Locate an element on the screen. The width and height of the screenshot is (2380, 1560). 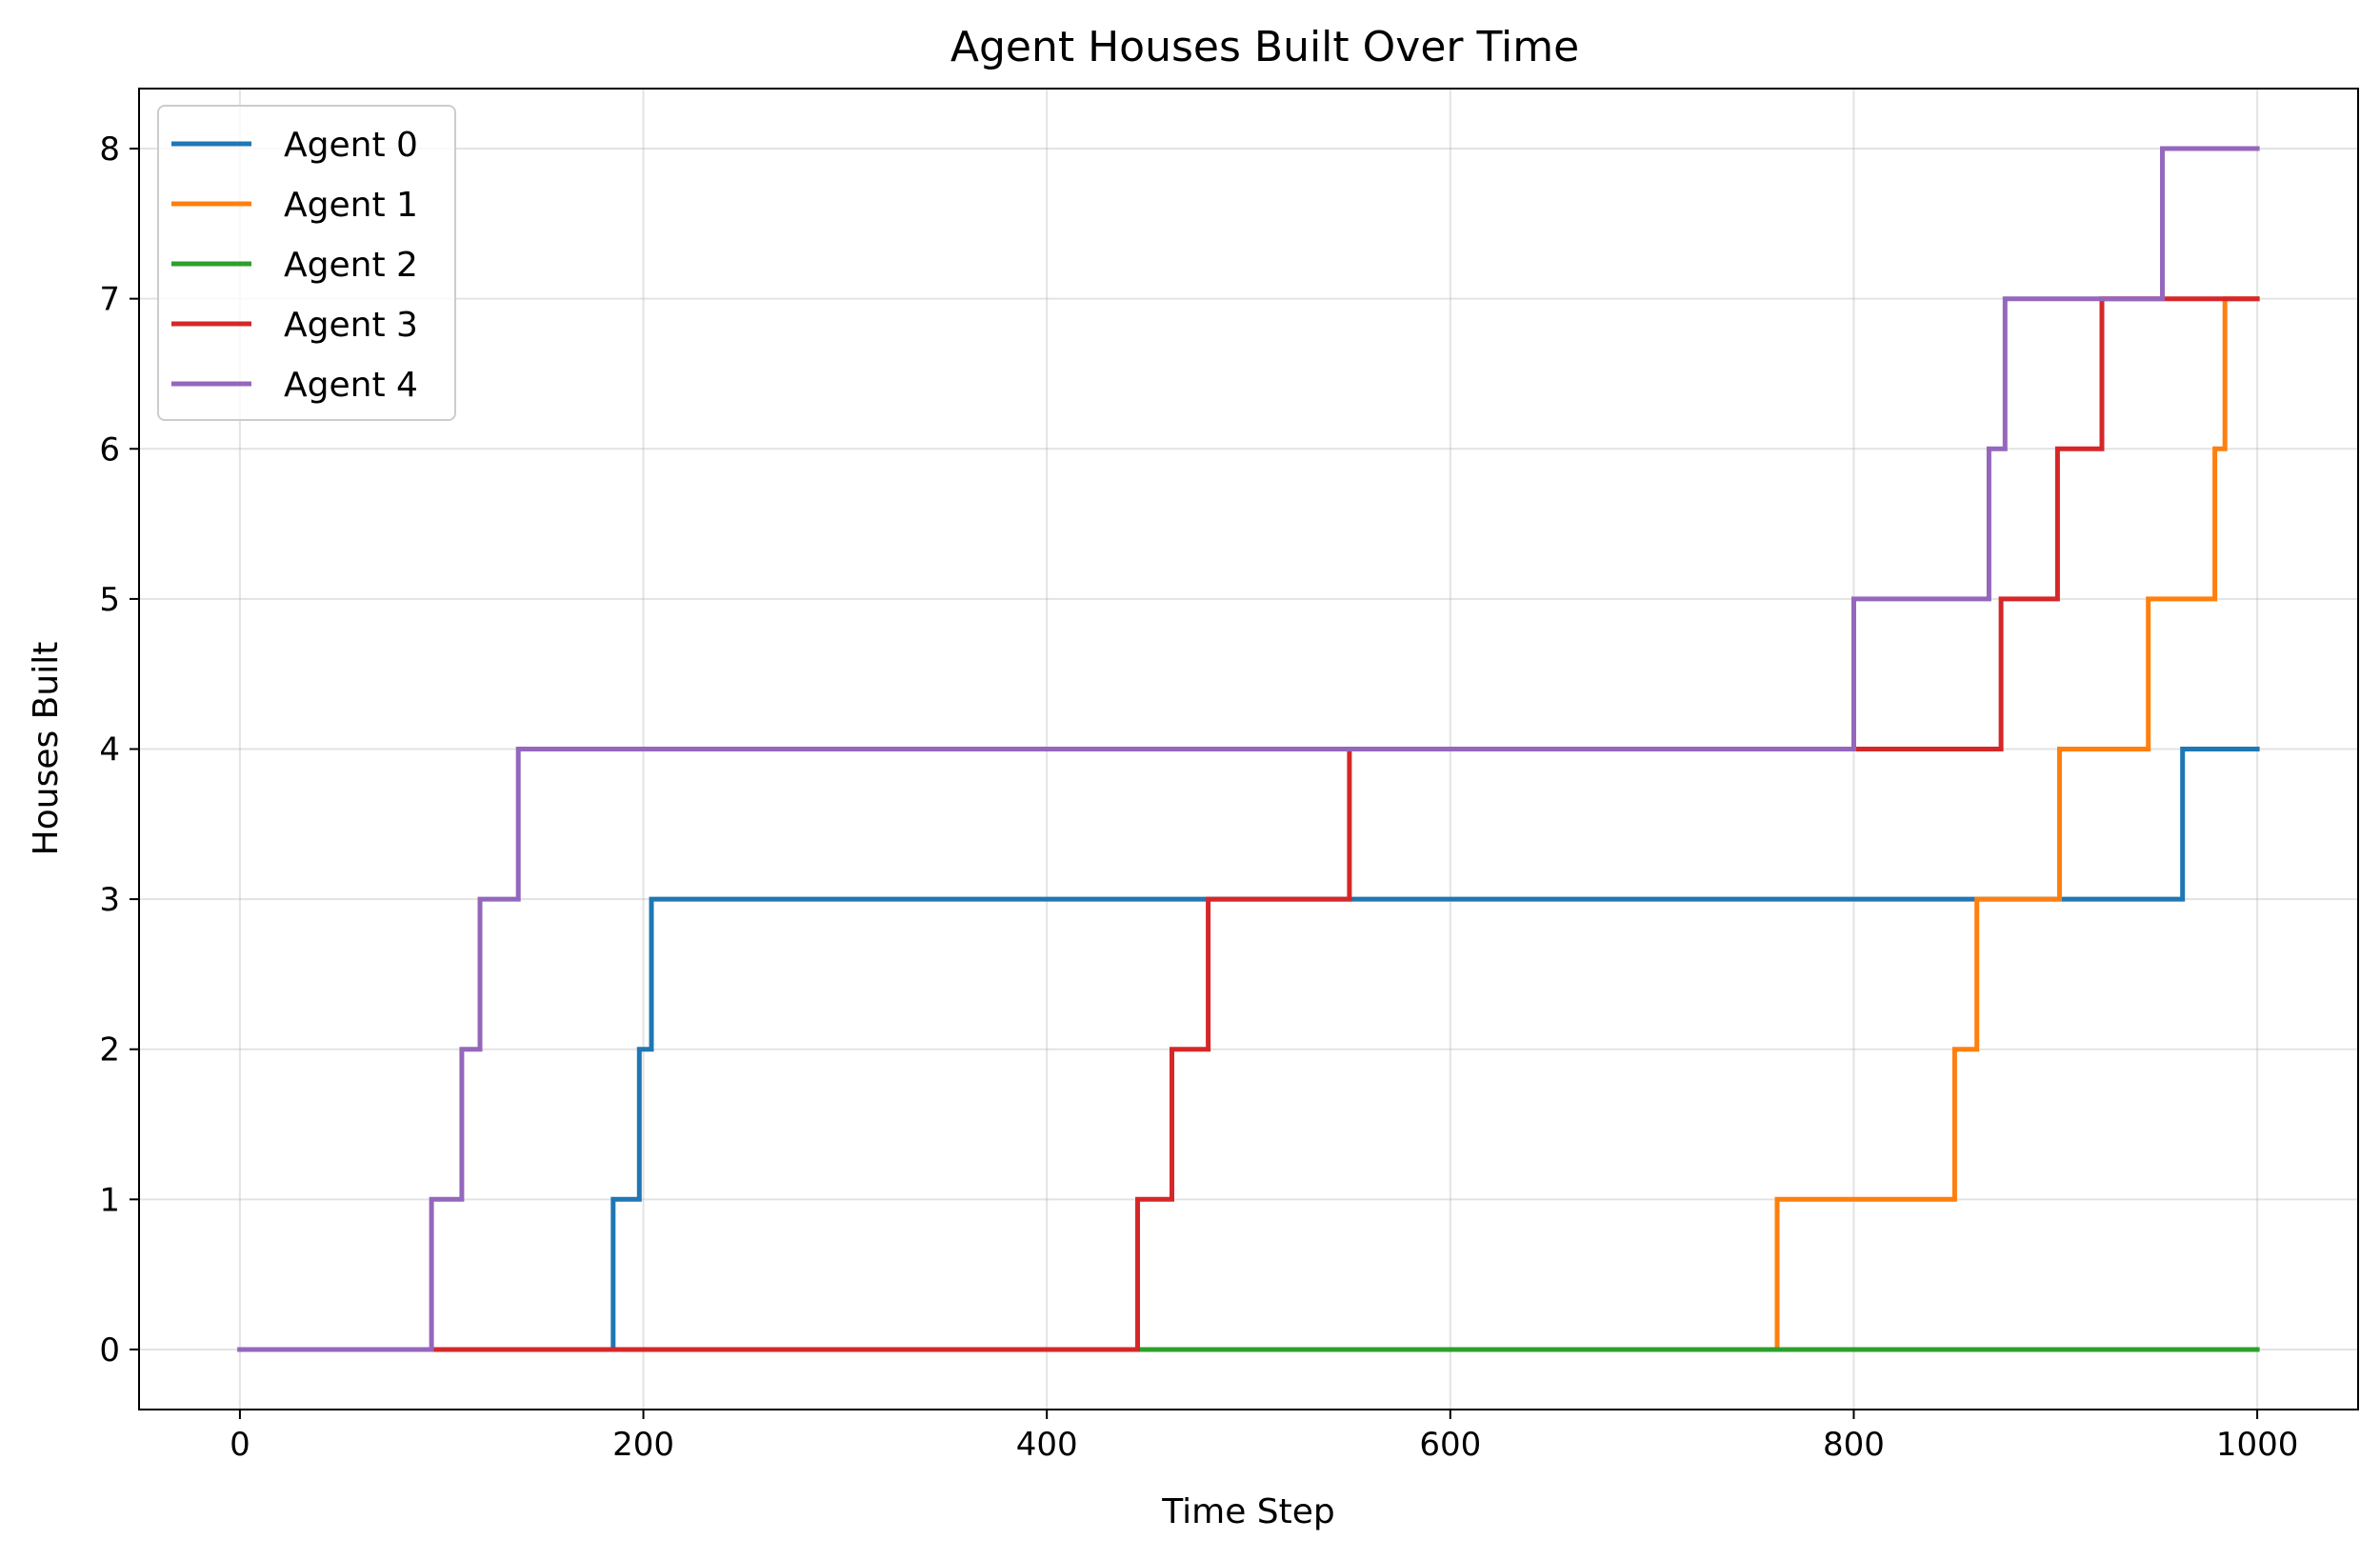
y-axis-label: Houses Built is located at coordinates (46, 749).